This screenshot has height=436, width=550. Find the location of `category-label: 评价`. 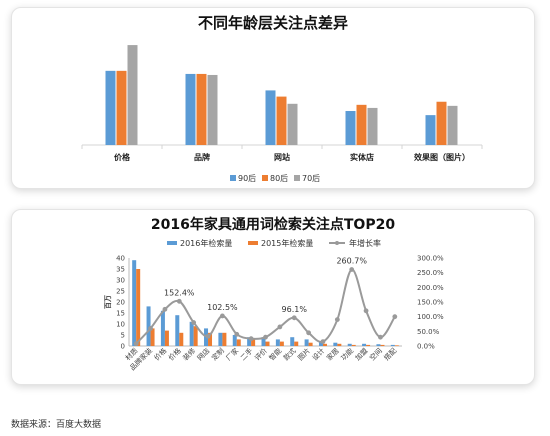

category-label: 评价 is located at coordinates (261, 355).